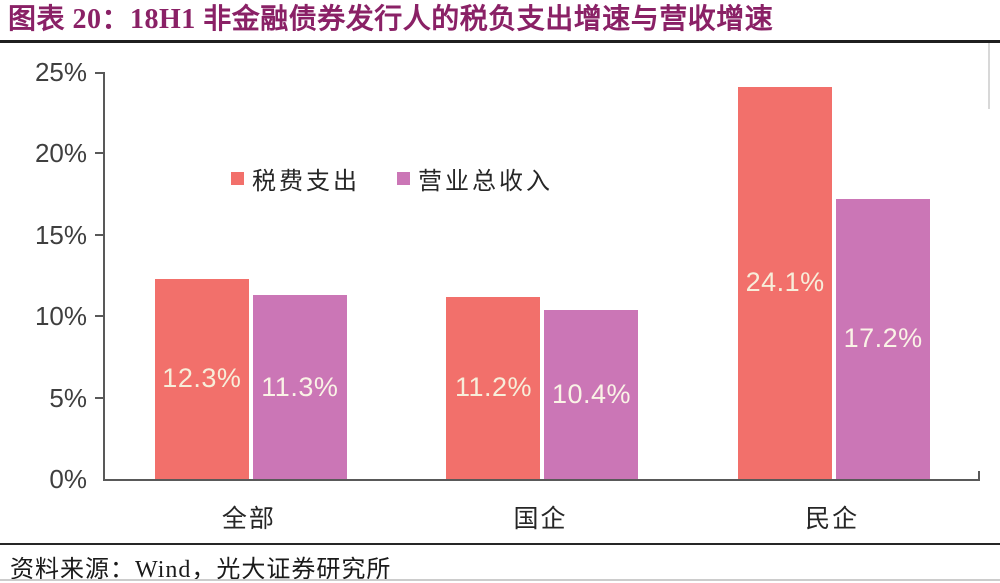 The height and width of the screenshot is (583, 1000). What do you see at coordinates (989, 76) in the screenshot?
I see `page-right-edge-line` at bounding box center [989, 76].